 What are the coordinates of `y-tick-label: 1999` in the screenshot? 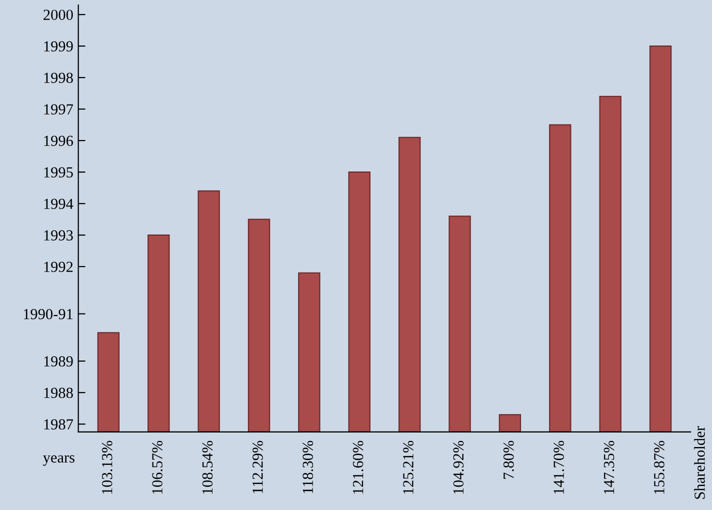 It's located at (58, 46).